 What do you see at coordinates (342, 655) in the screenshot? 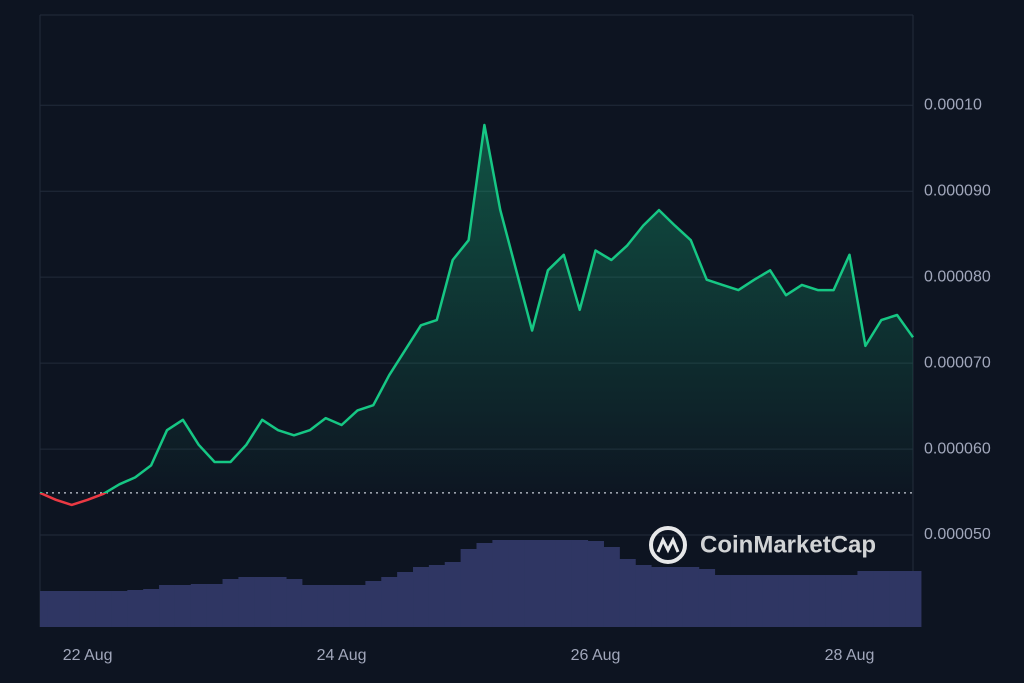
I see `x-tick-label: 24 Aug` at bounding box center [342, 655].